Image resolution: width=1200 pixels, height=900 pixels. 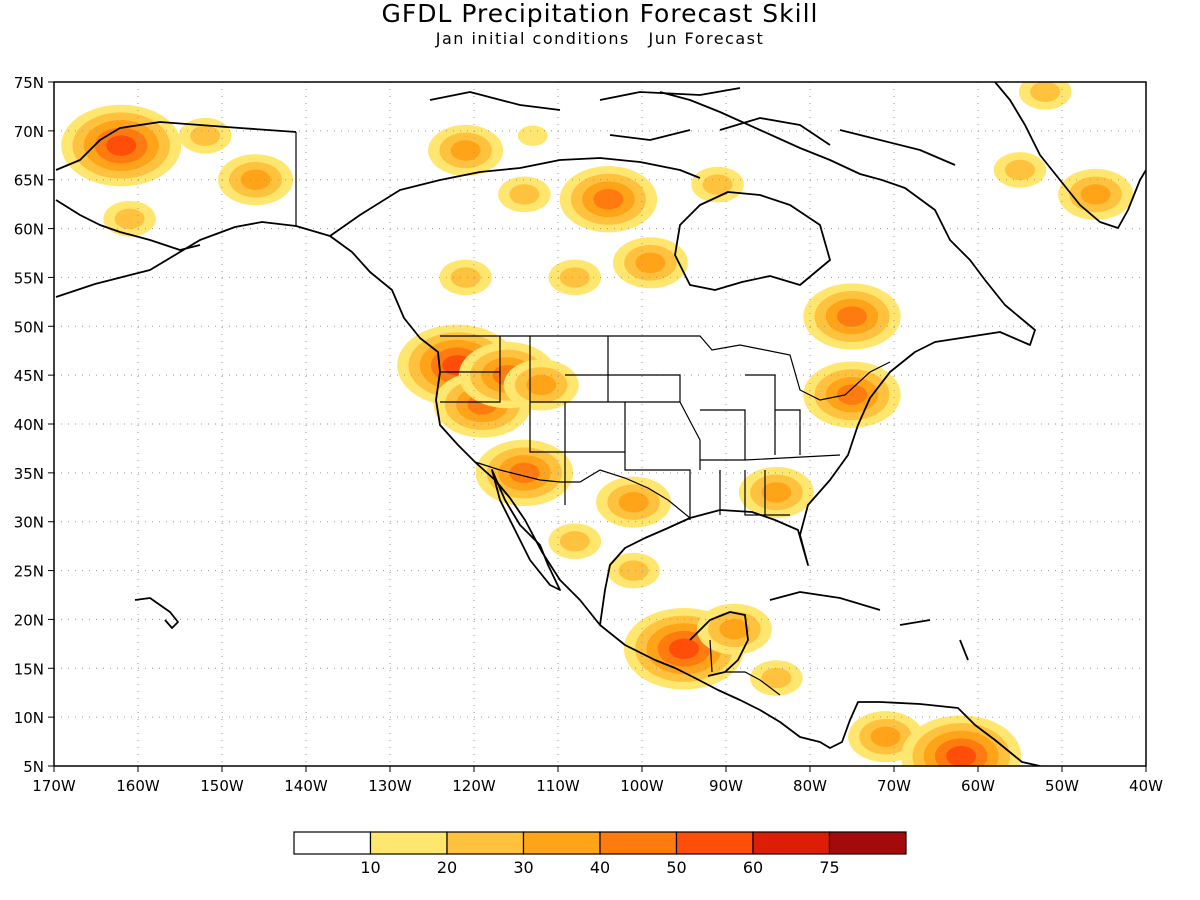 What do you see at coordinates (665, 368) in the screenshot?
I see `us-canada-border` at bounding box center [665, 368].